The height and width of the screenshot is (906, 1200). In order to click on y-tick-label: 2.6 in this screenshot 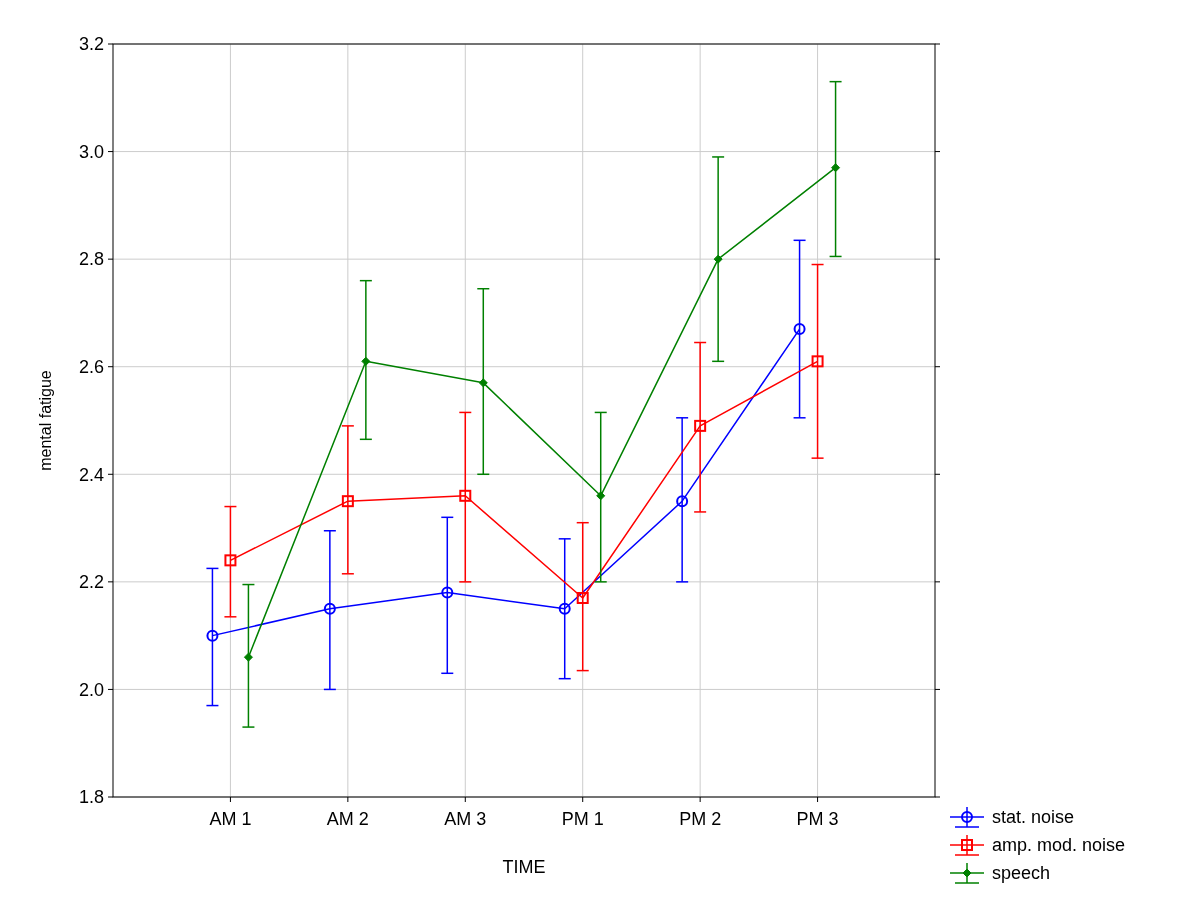, I will do `click(91, 367)`.